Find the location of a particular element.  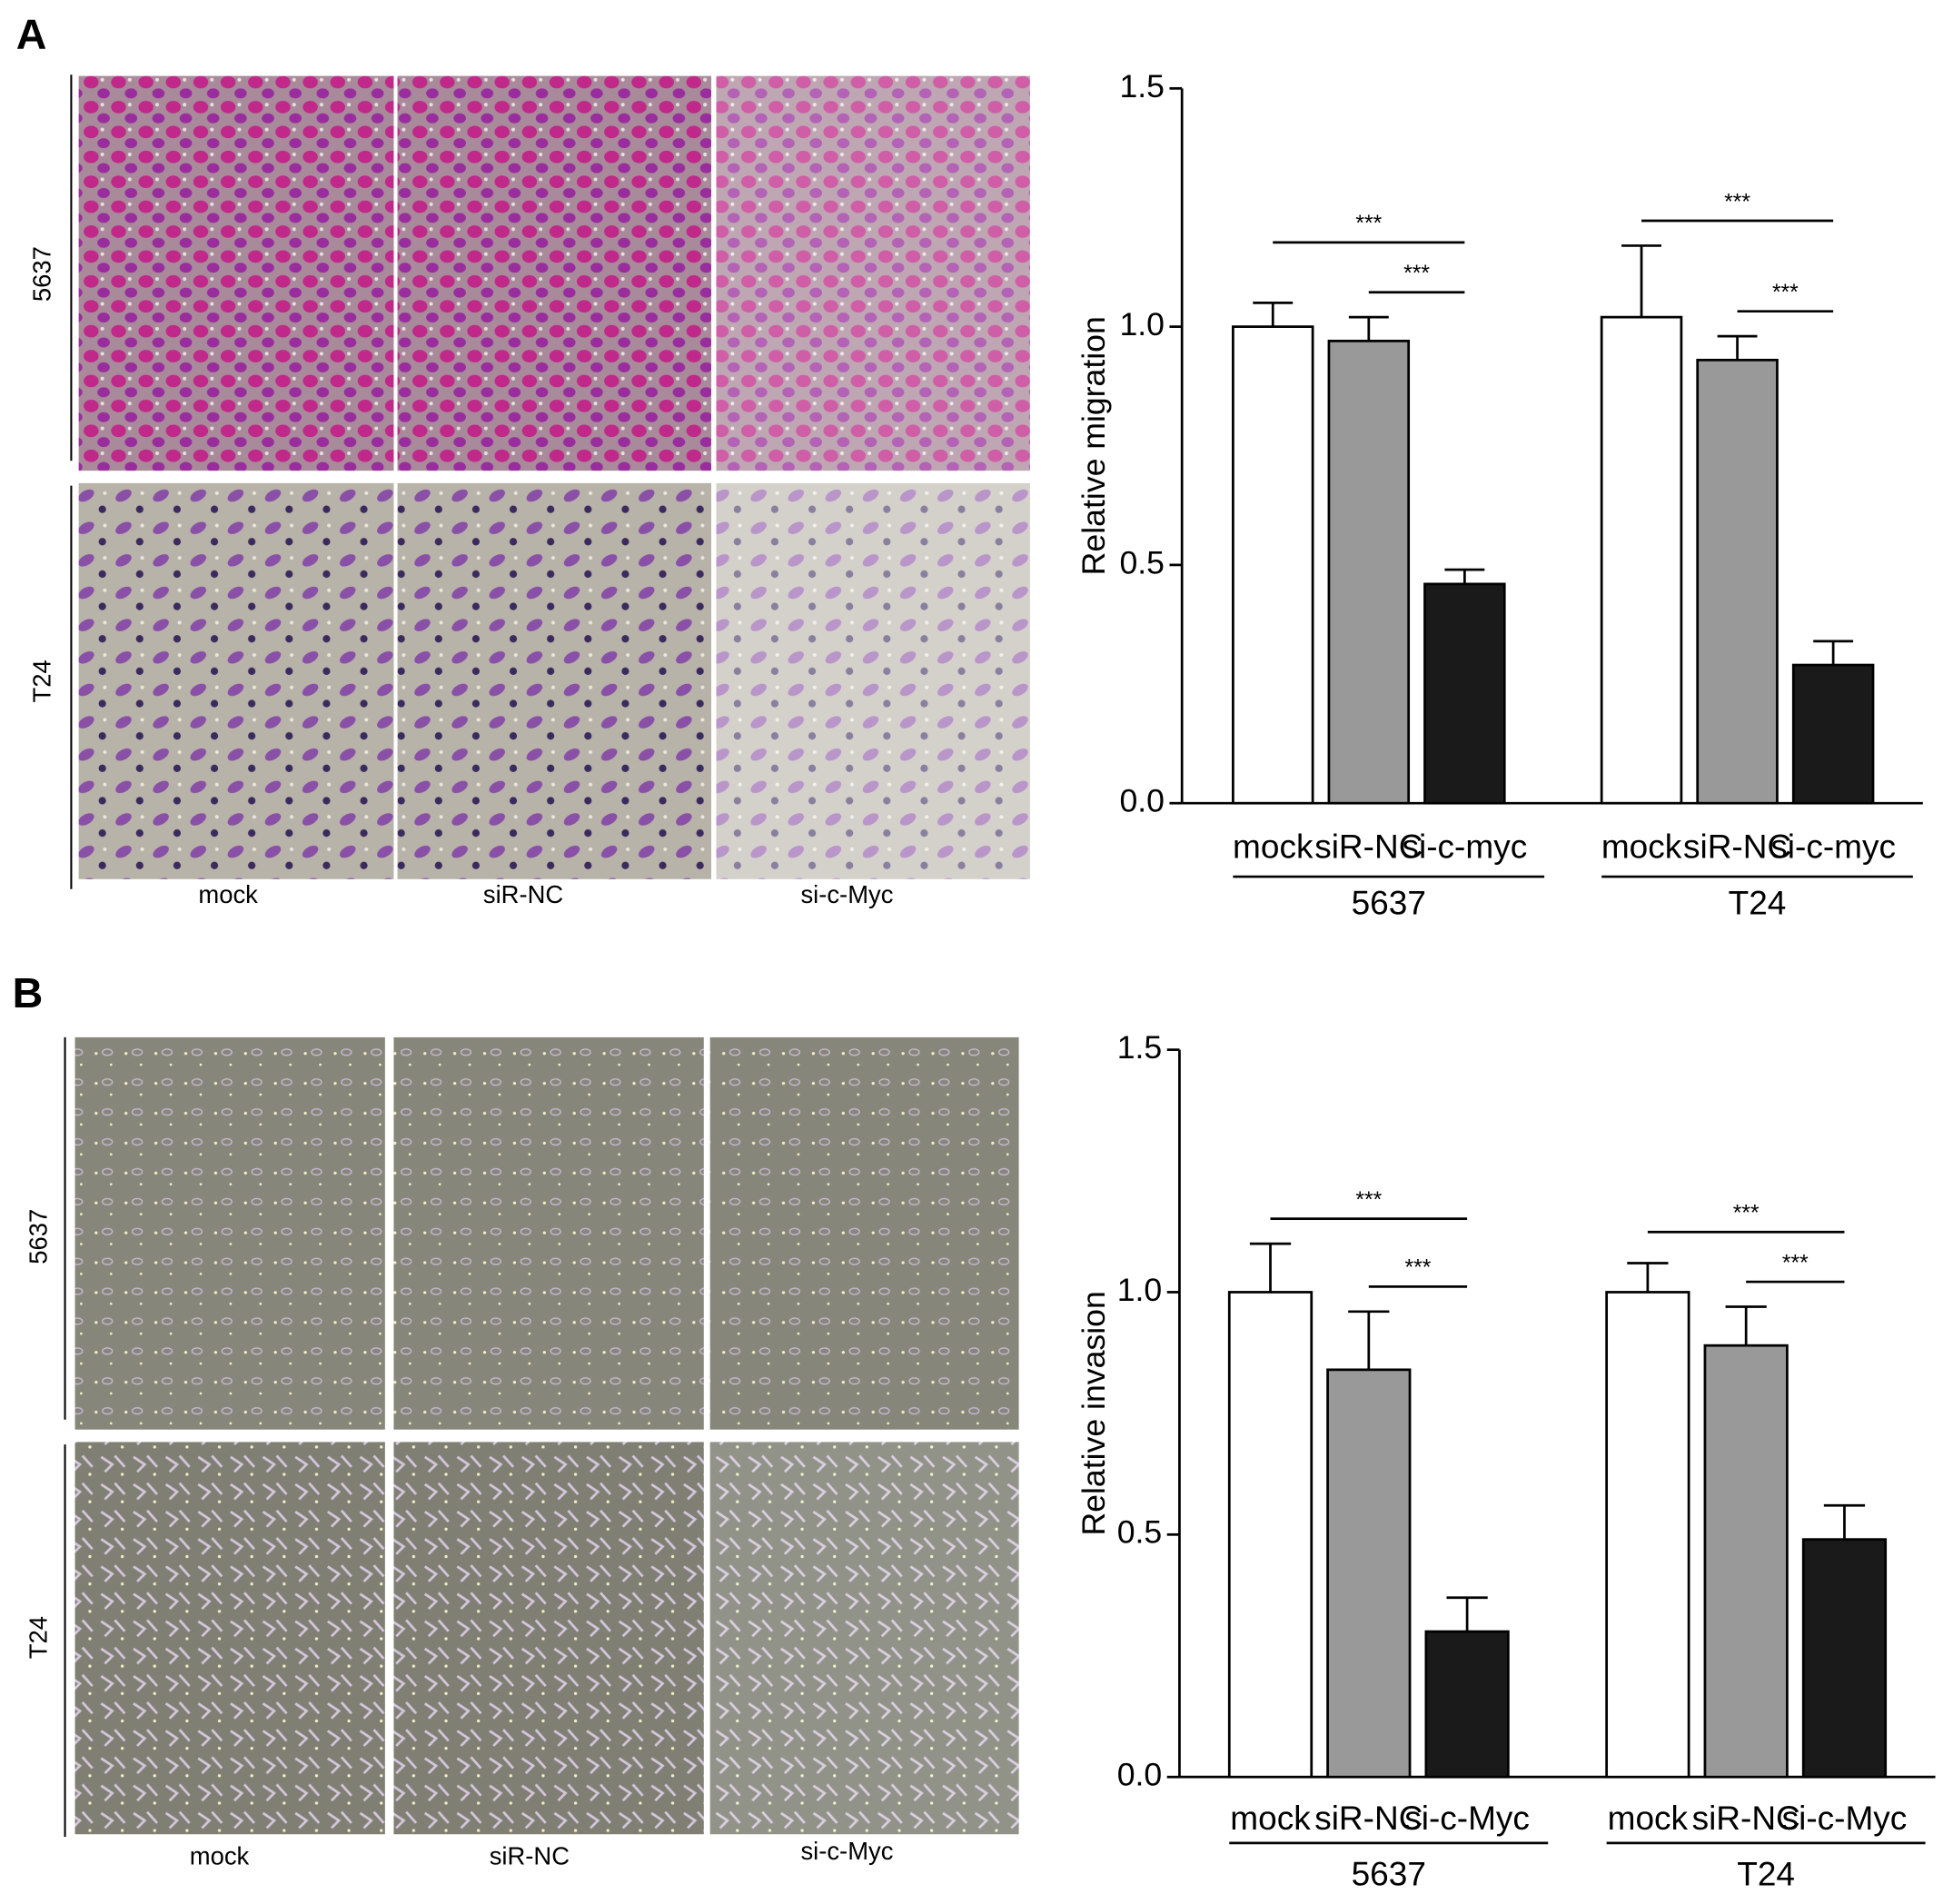

y-axis-label: Relative migration is located at coordinates (1094, 446).